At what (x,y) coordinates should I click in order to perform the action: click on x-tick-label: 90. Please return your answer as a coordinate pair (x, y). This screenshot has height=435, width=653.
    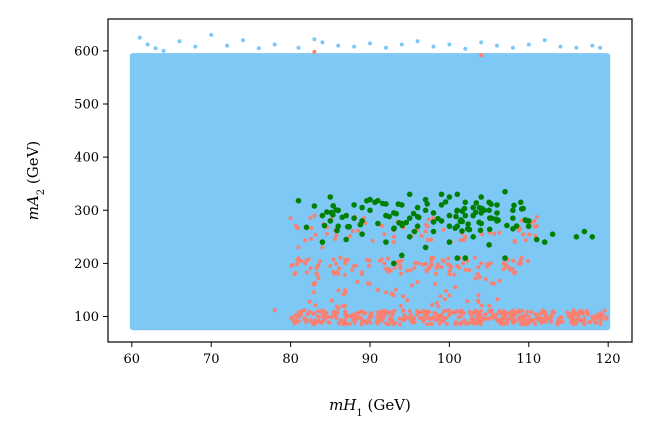
    Looking at the image, I should click on (370, 359).